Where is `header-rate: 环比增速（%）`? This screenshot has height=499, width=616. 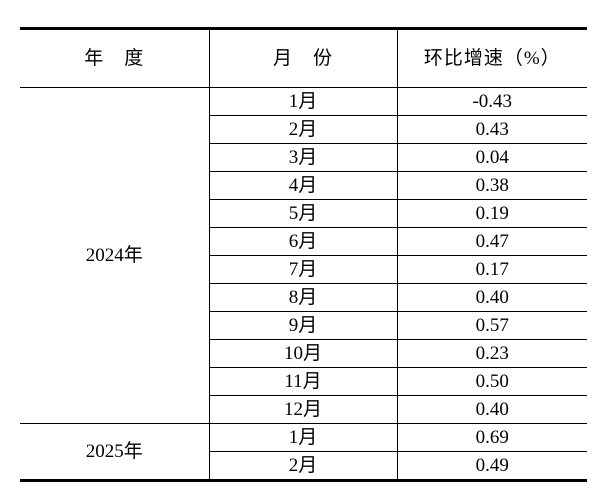 header-rate: 环比增速（%） is located at coordinates (491, 58).